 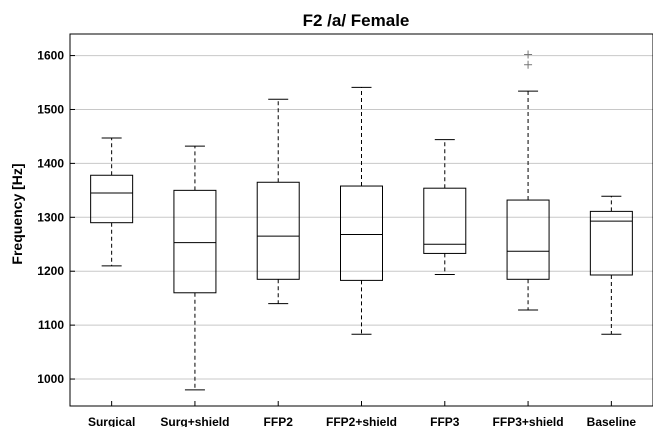 I want to click on x-tick-label: Surg+shield, so click(x=194, y=421).